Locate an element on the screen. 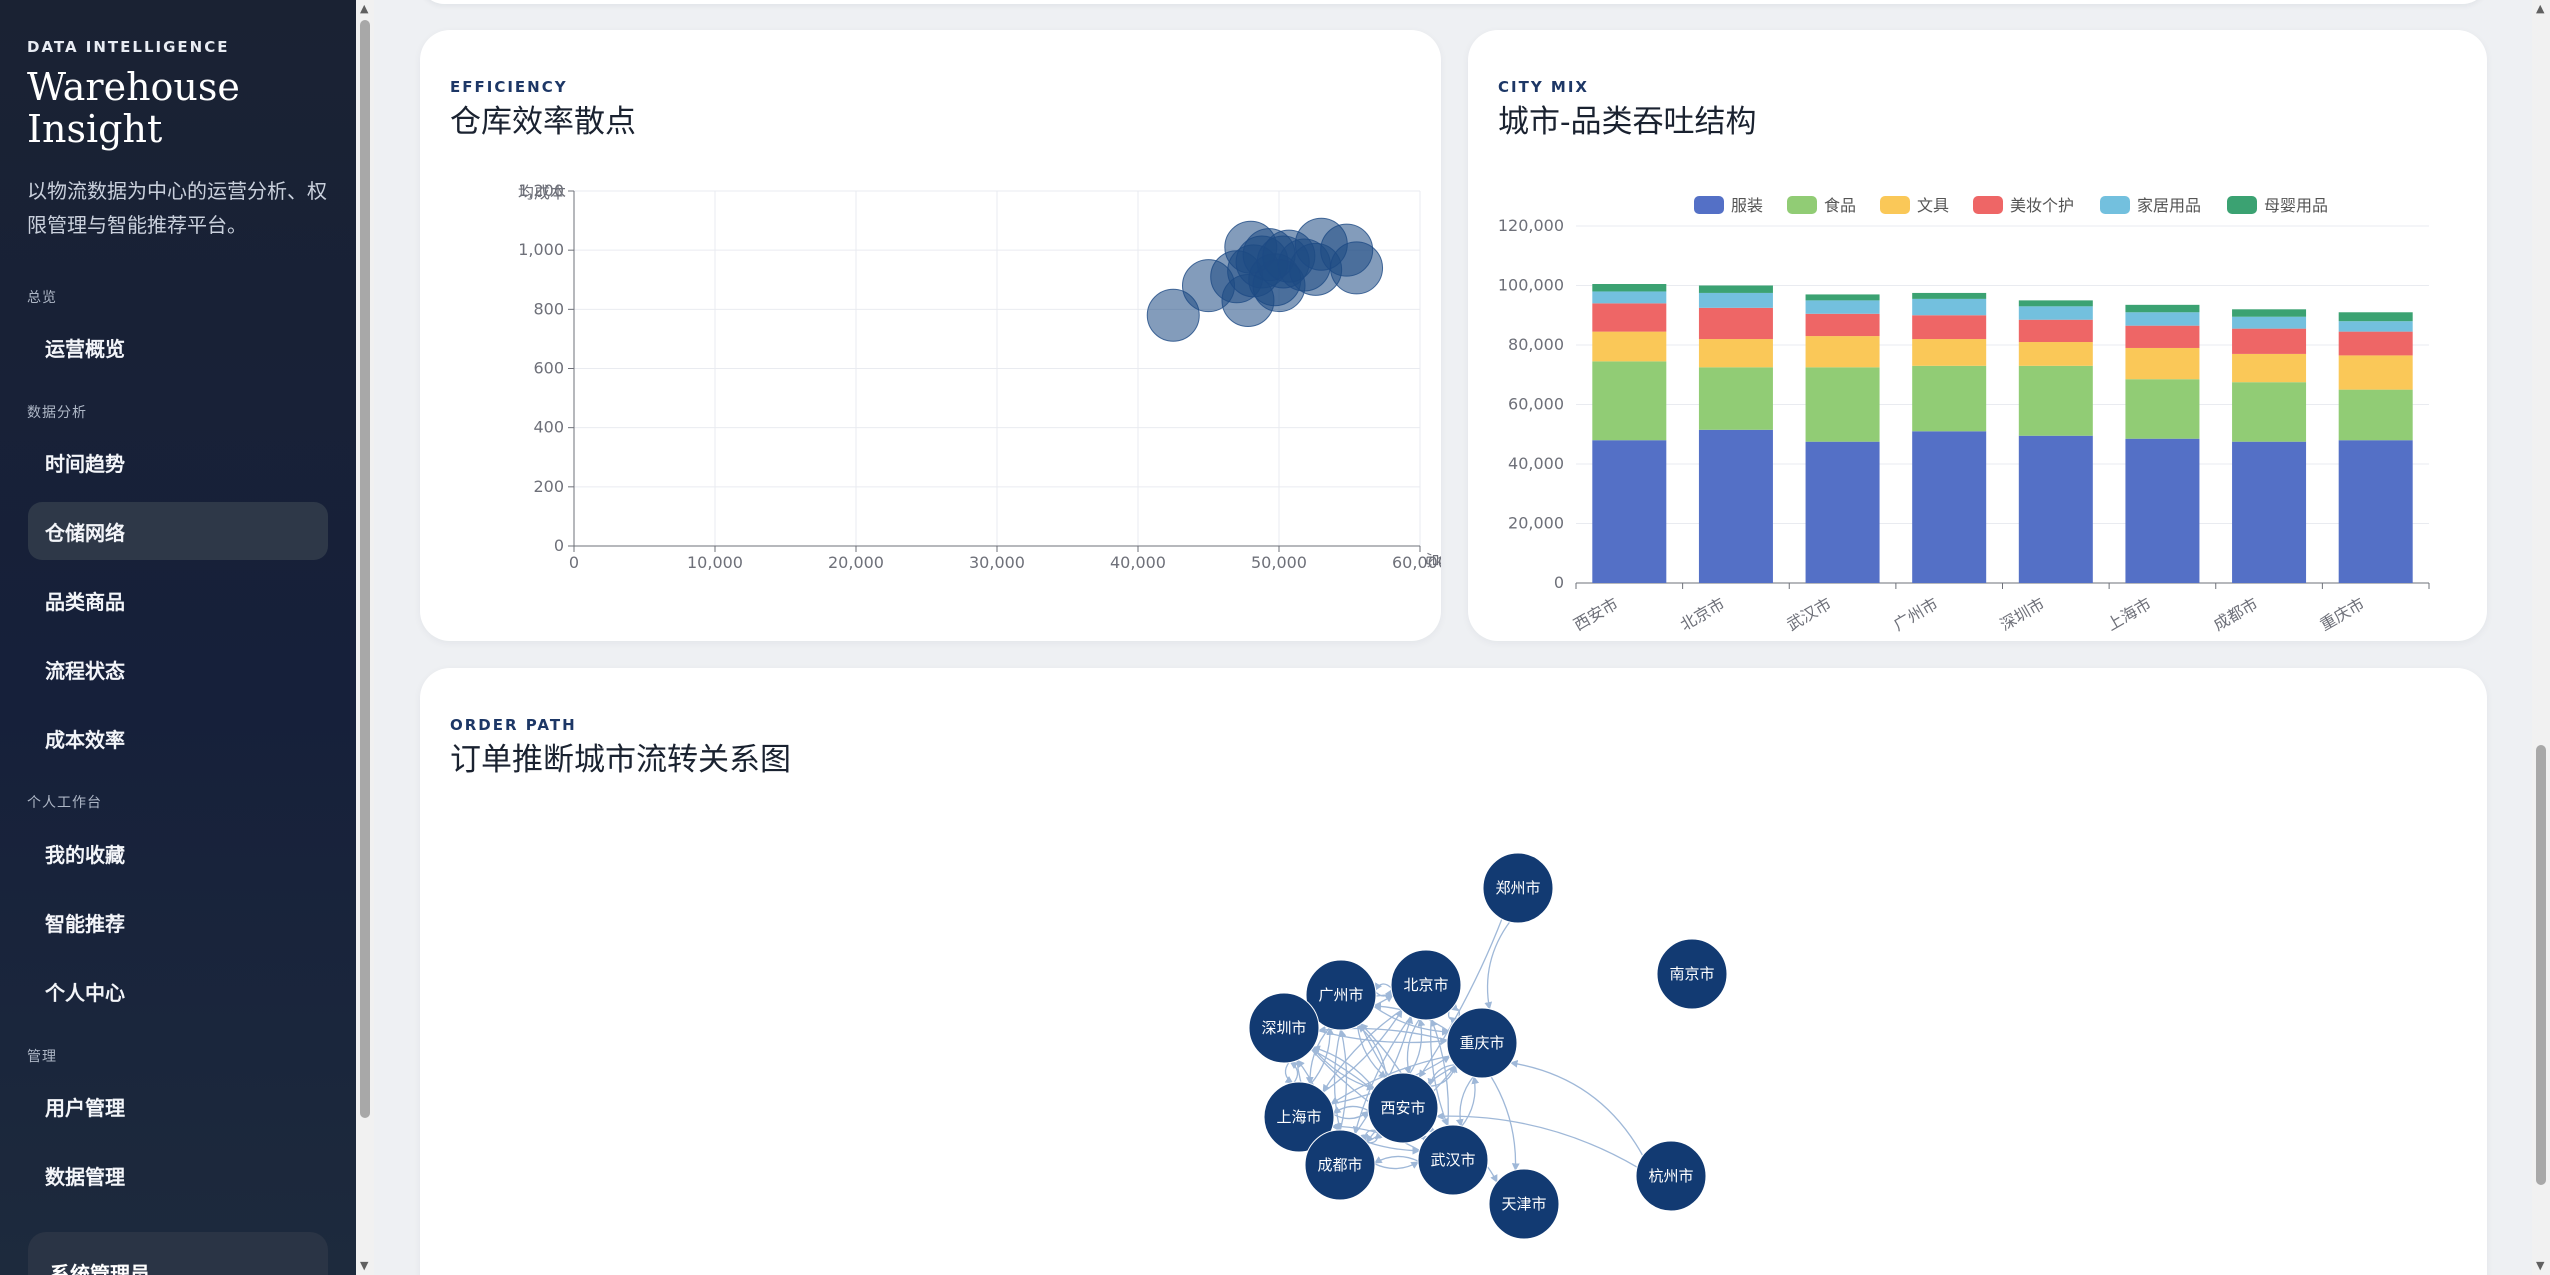  main-scrollbar: ▲ ▼ is located at coordinates (2541, 637).